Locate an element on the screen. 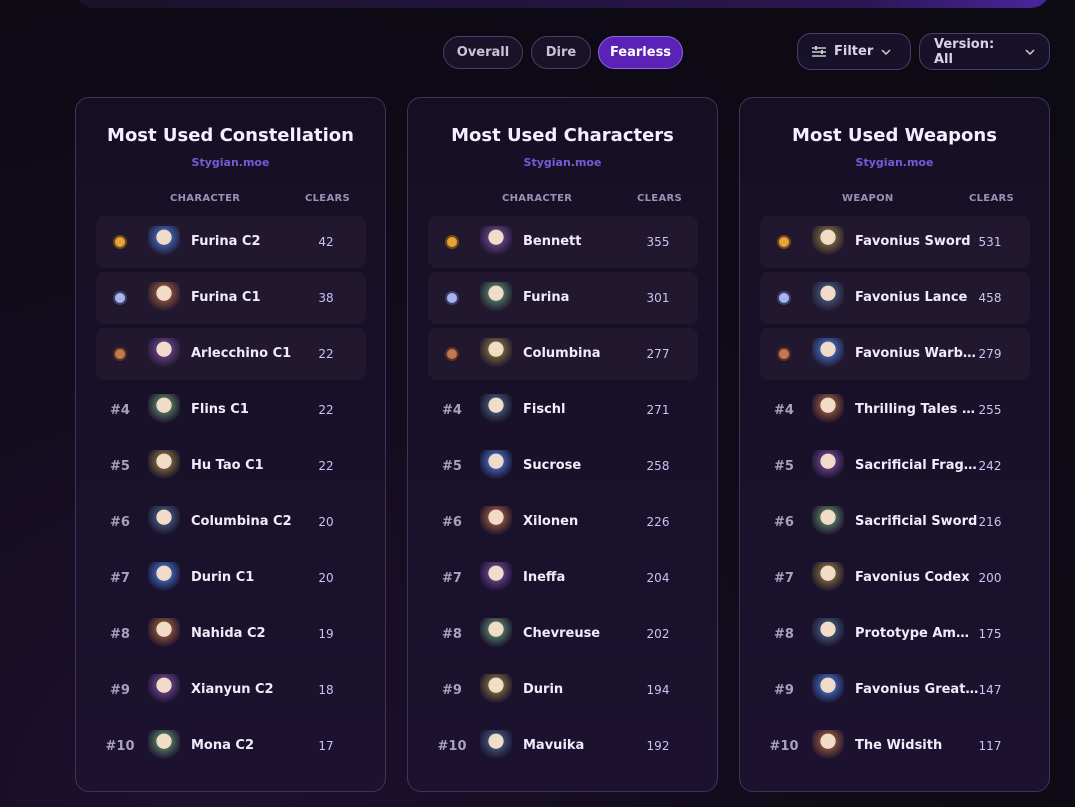 The width and height of the screenshot is (1075, 807). name: Favonius Sword is located at coordinates (913, 241).